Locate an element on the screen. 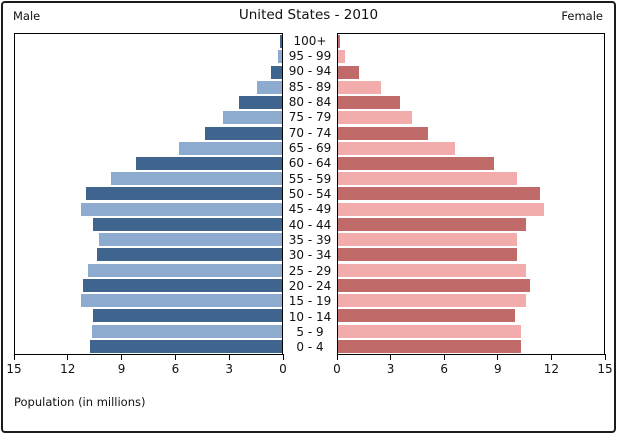 The height and width of the screenshot is (434, 617). axis-tick-label: 9 is located at coordinates (121, 369).